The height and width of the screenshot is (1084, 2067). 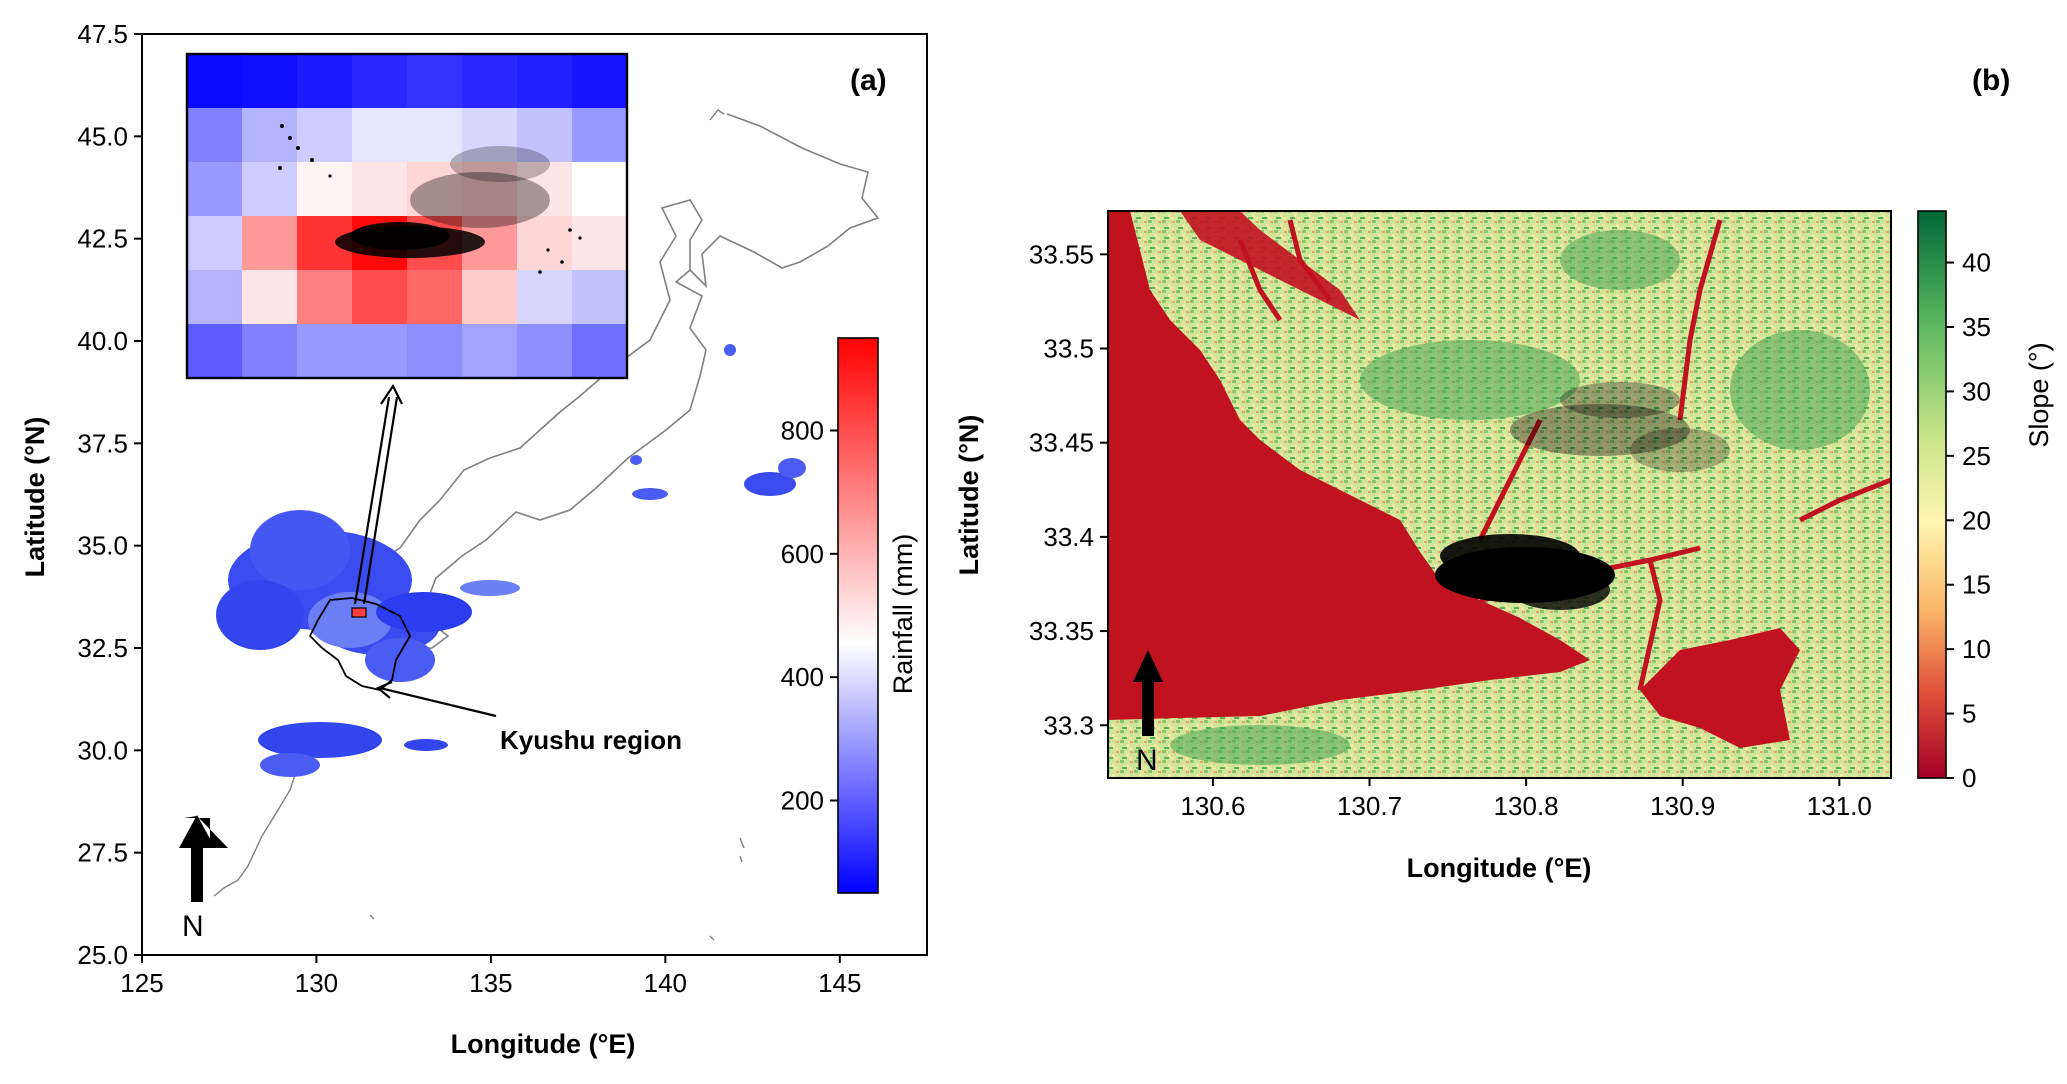 What do you see at coordinates (1976, 327) in the screenshot?
I see `slope-colorbar-tick-label: 35` at bounding box center [1976, 327].